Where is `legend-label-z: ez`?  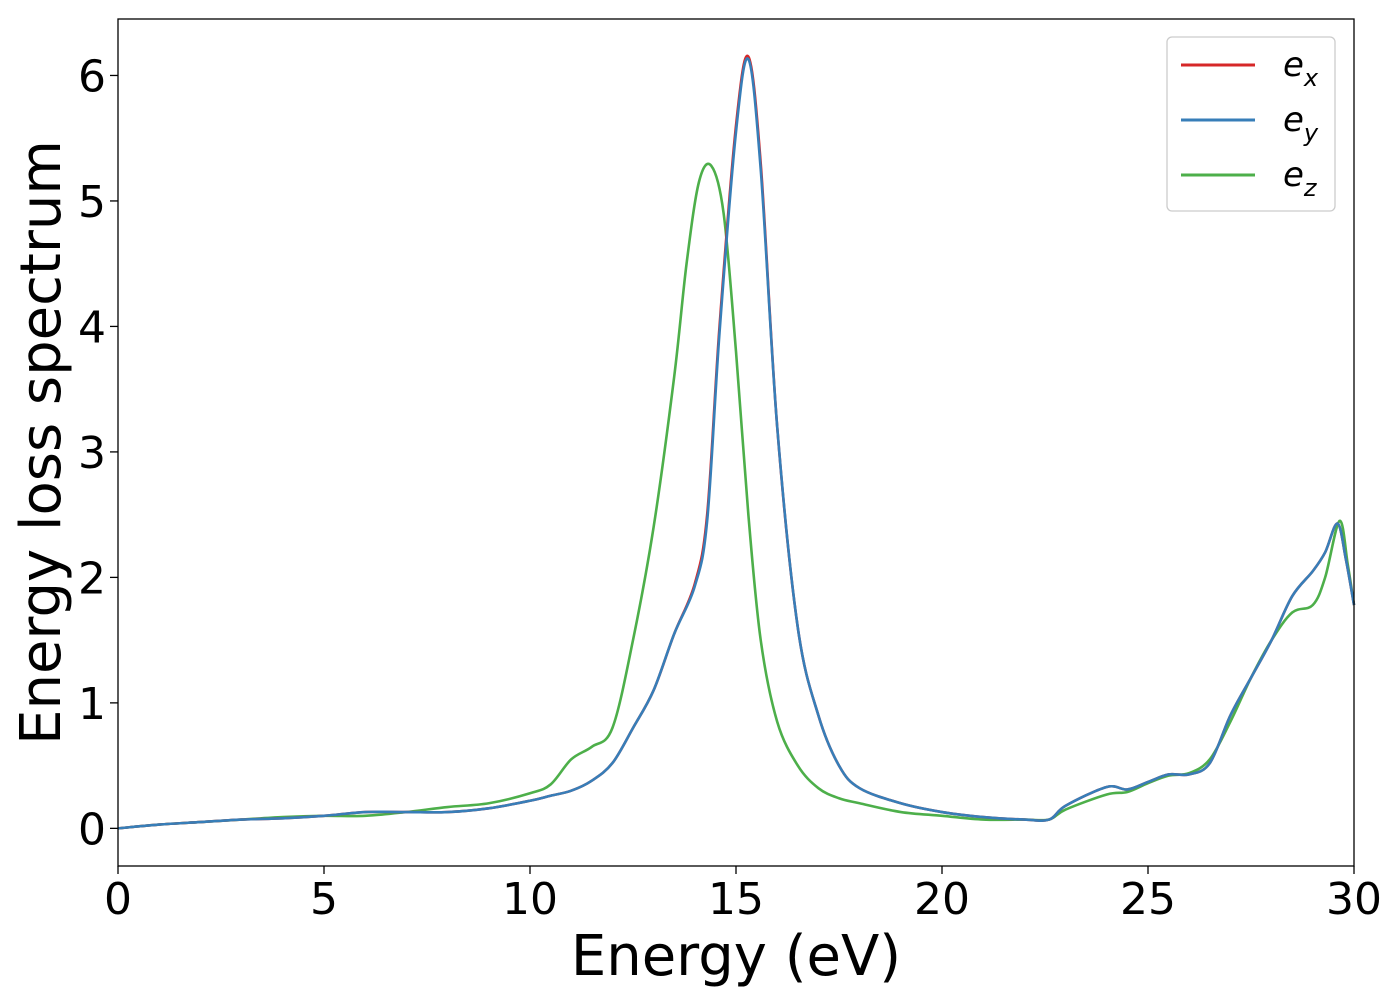 legend-label-z: ez is located at coordinates (1300, 178).